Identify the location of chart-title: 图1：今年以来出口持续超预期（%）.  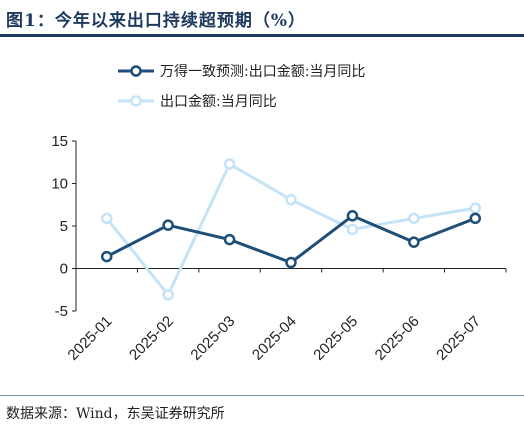
(156, 21).